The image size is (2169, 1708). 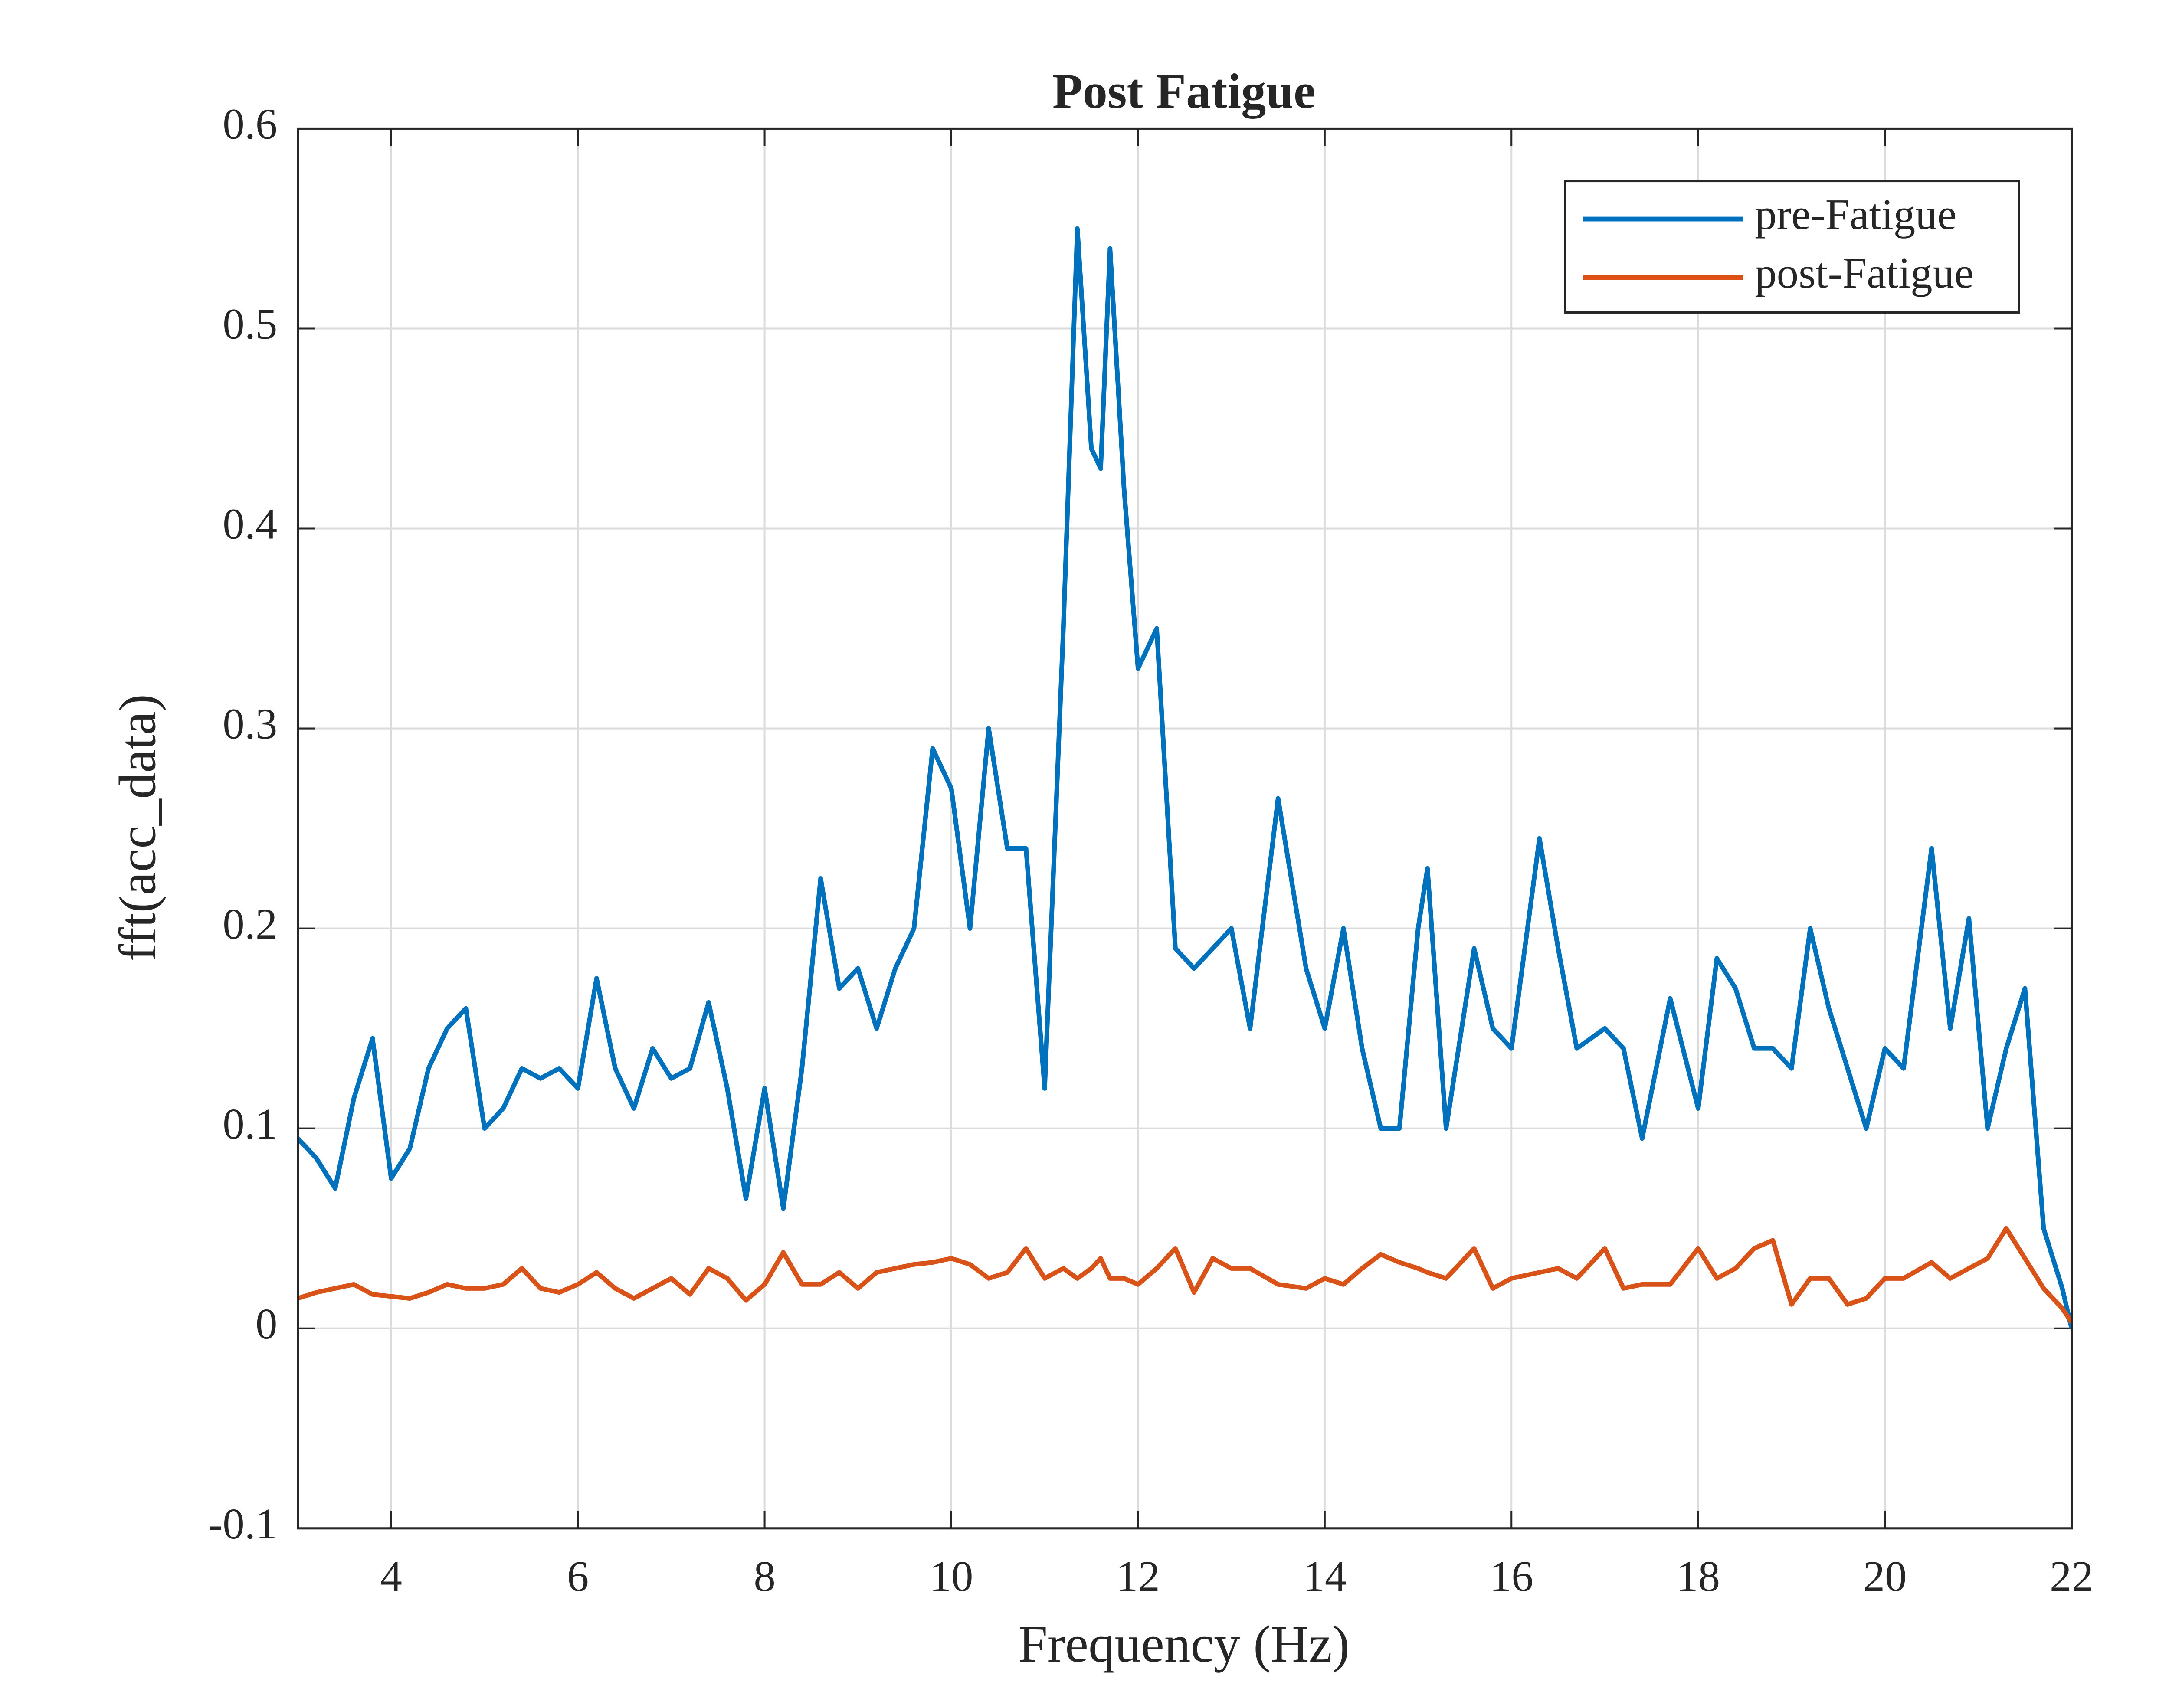 What do you see at coordinates (1885, 1576) in the screenshot?
I see `x-tick-label: 20` at bounding box center [1885, 1576].